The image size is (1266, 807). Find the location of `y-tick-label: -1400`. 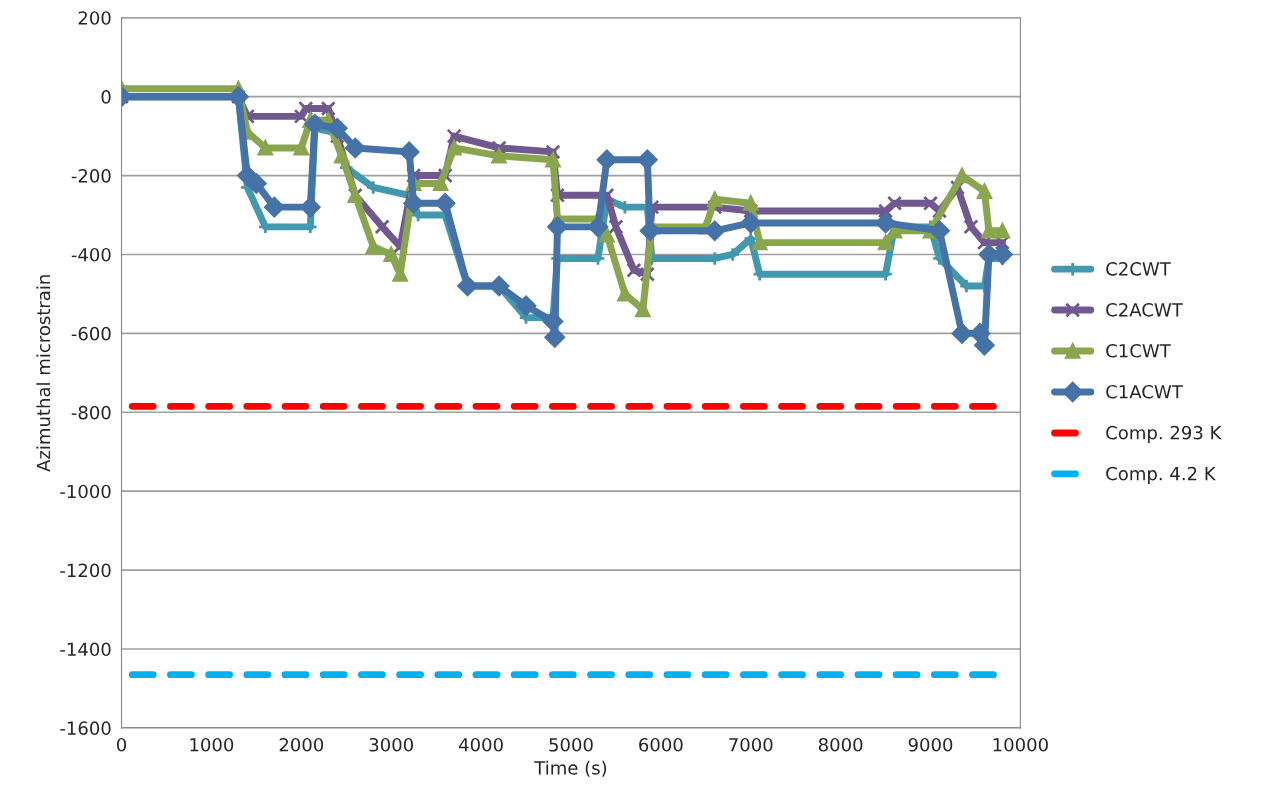

y-tick-label: -1400 is located at coordinates (85, 649).